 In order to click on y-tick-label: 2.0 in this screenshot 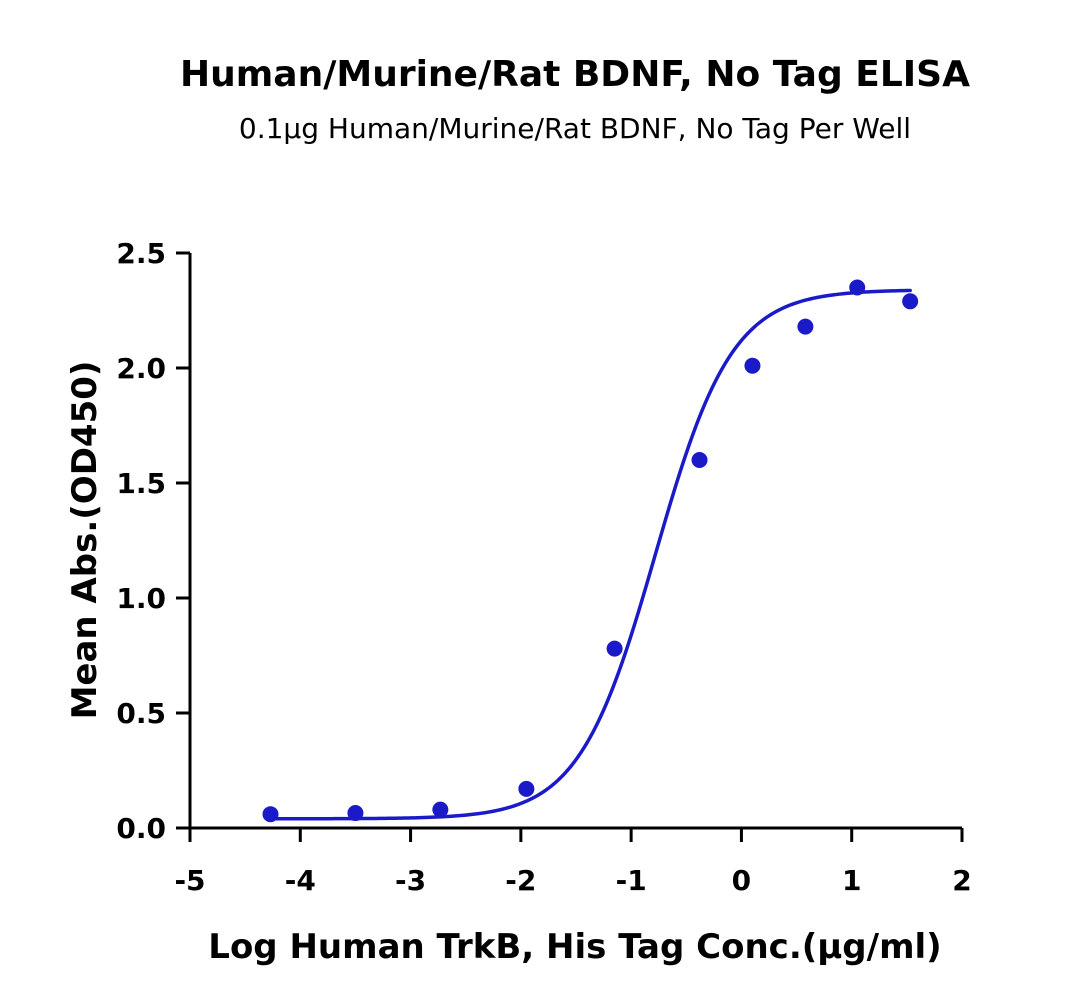, I will do `click(141, 368)`.